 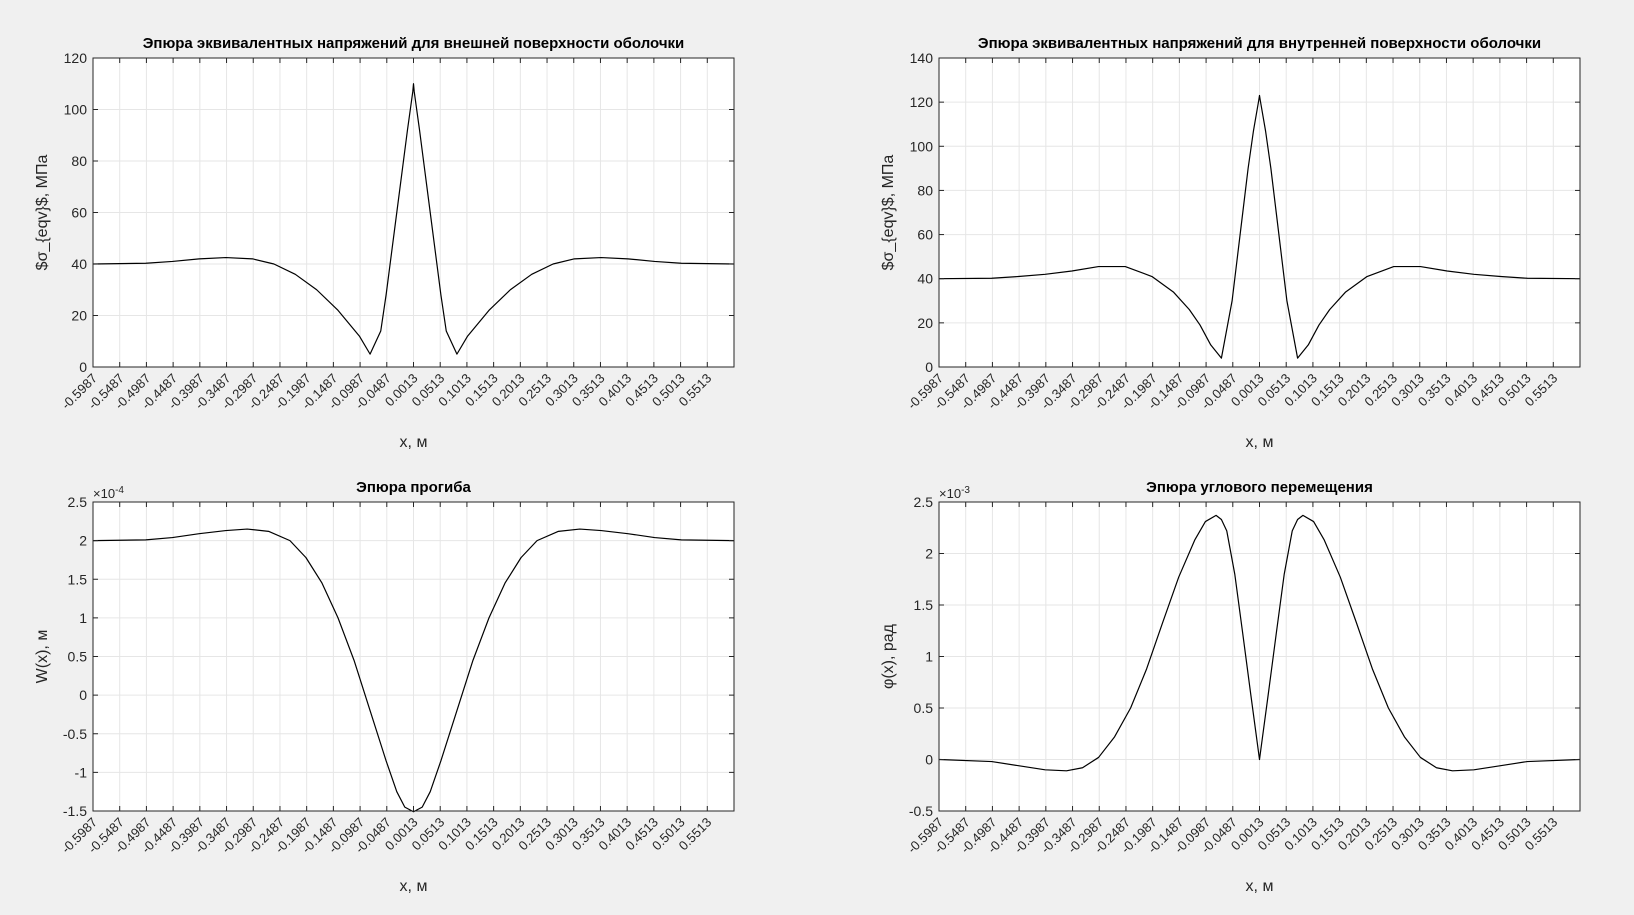 I want to click on chart-title: Эпюра углового перемещения, so click(x=1259, y=487).